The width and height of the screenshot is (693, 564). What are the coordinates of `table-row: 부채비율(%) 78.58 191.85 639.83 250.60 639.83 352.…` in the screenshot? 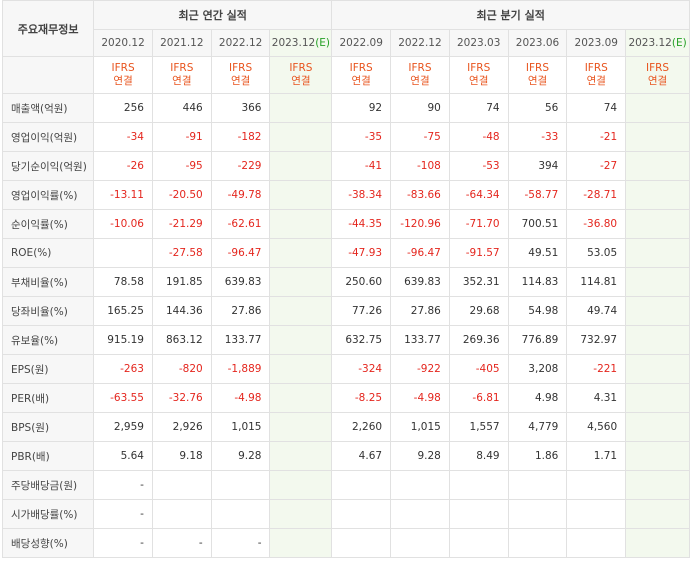 It's located at (345, 282).